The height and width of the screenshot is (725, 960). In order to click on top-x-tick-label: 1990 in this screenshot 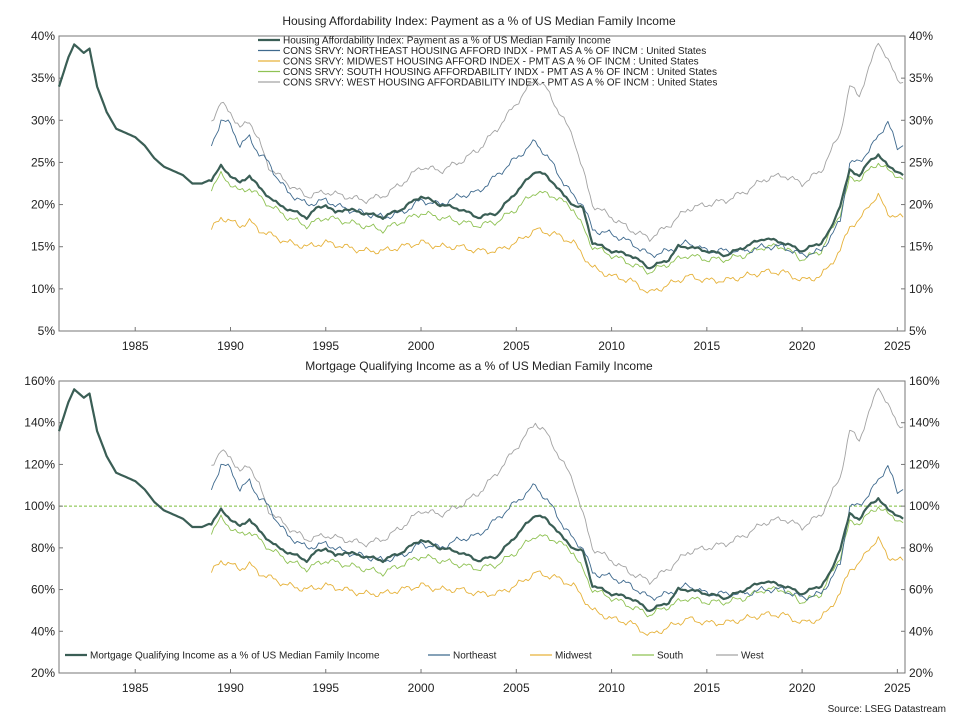, I will do `click(230, 346)`.